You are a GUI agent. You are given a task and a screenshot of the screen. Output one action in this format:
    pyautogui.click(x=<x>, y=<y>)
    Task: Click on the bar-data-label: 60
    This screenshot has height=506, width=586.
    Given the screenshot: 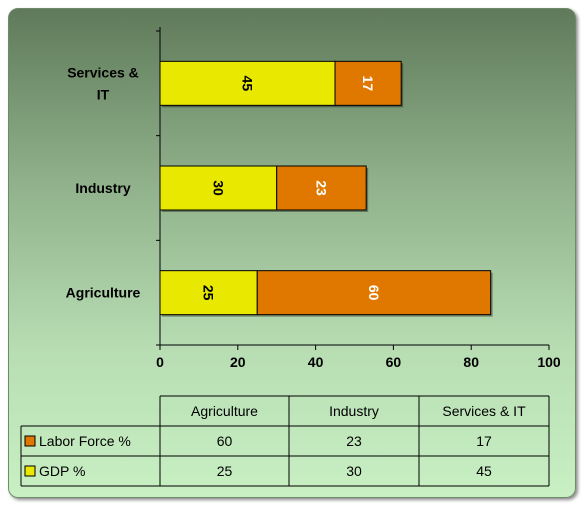 What is the action you would take?
    pyautogui.click(x=374, y=293)
    